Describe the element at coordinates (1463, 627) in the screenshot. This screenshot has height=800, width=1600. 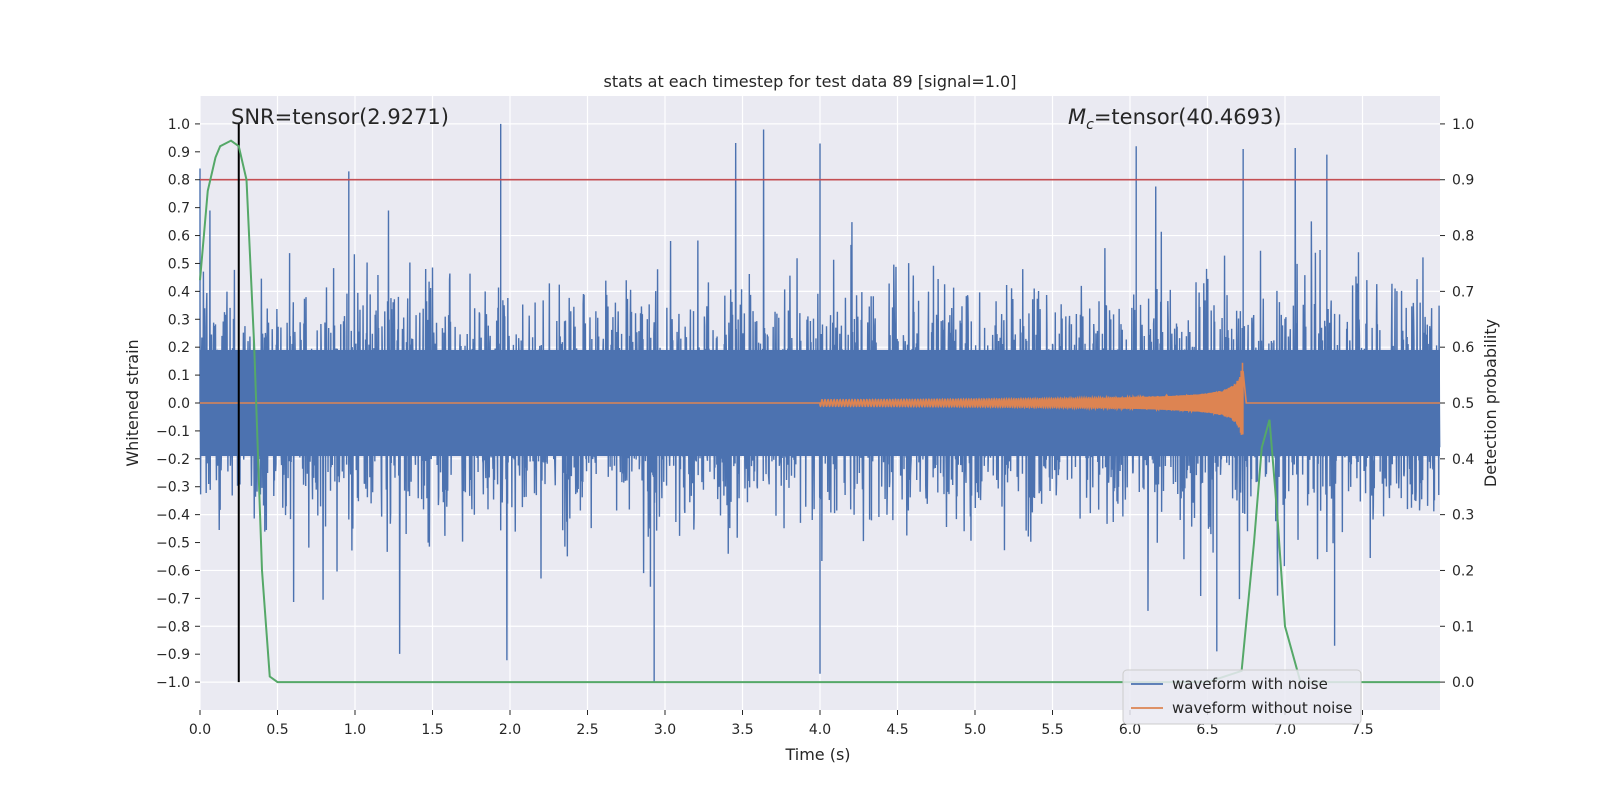
I see `y-right-tick-label: 0.1` at that location.